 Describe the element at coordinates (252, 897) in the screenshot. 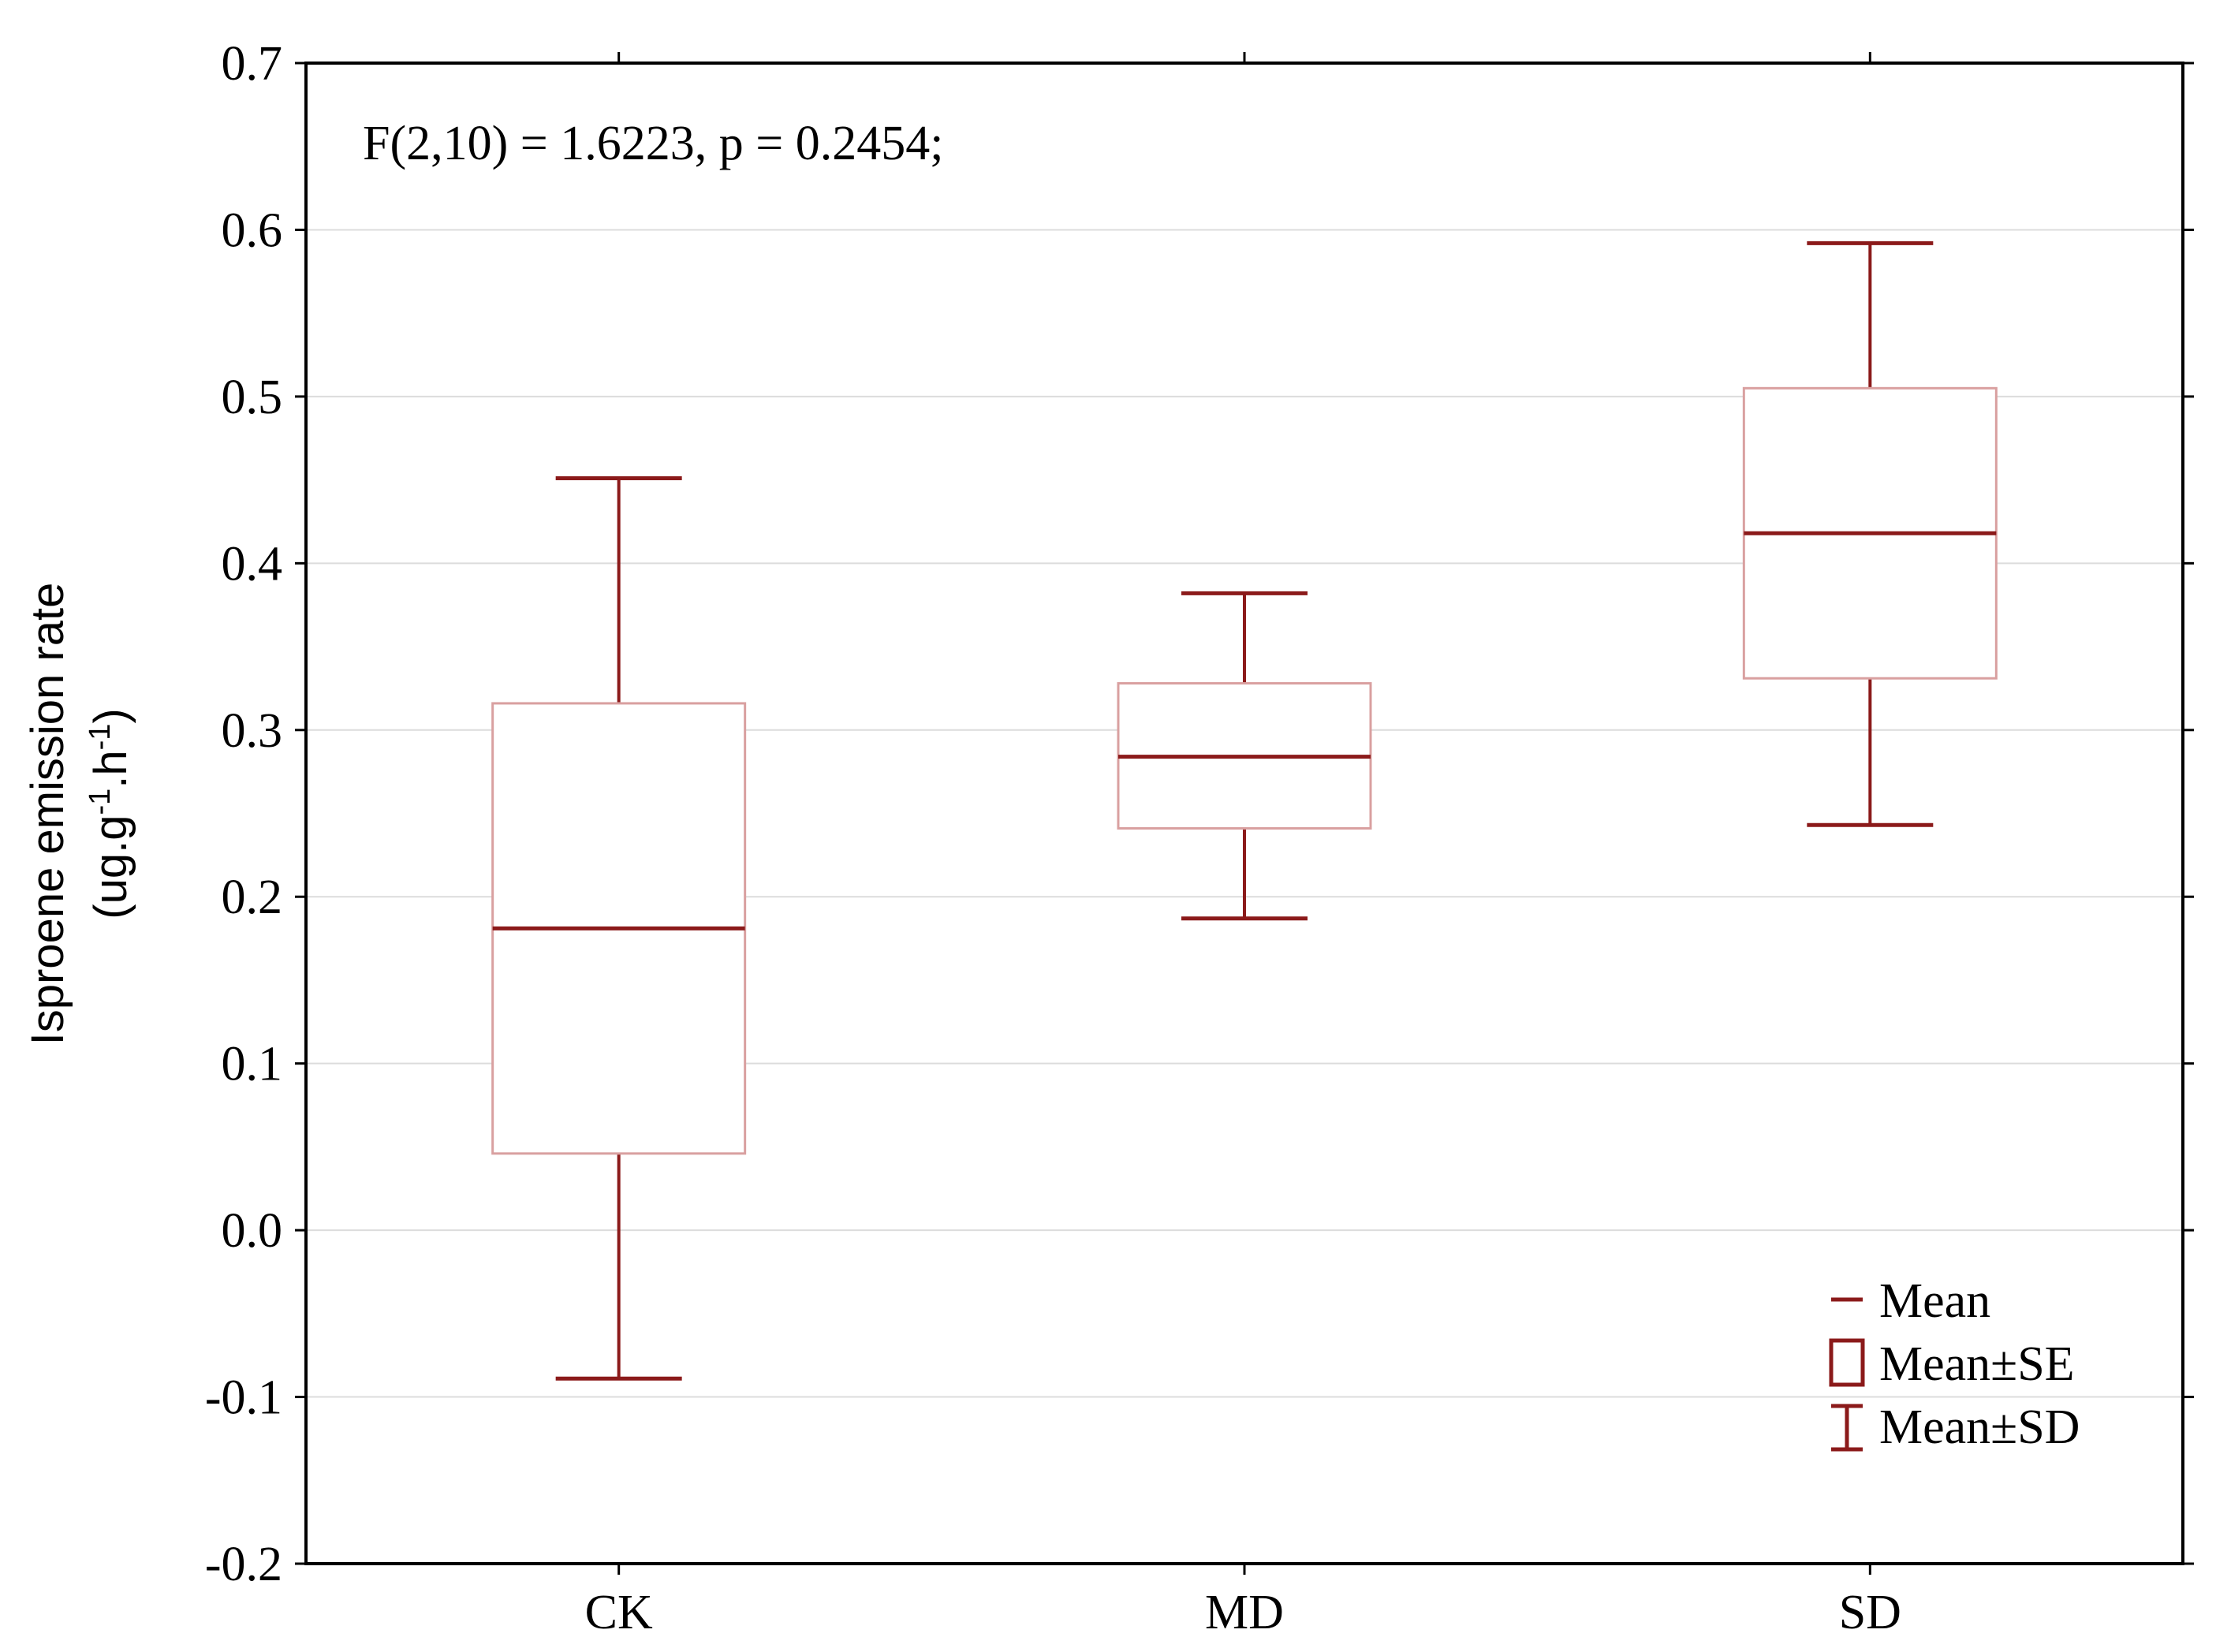

I see `y-tick-label: 0.2` at that location.